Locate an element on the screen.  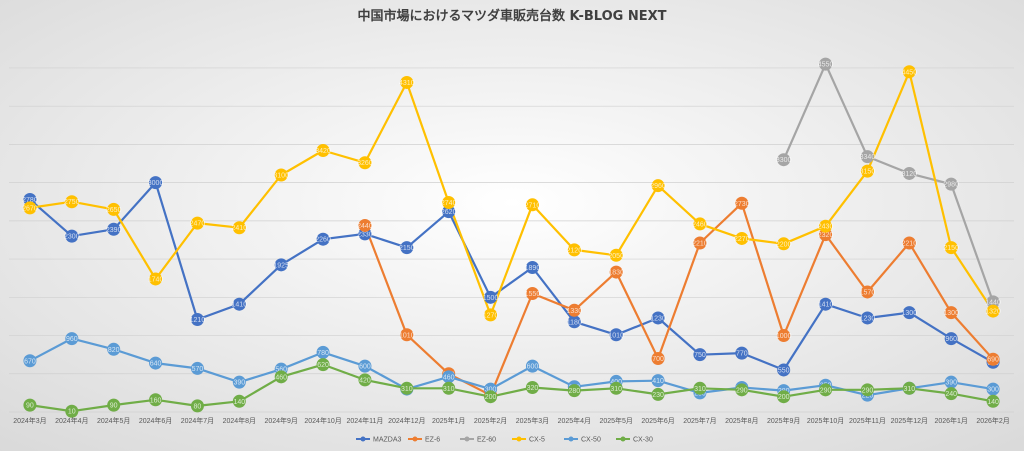
chart-title: 中国市場におけるマツダ車販売台数 K-BLOG NEXT is located at coordinates (512, 16).